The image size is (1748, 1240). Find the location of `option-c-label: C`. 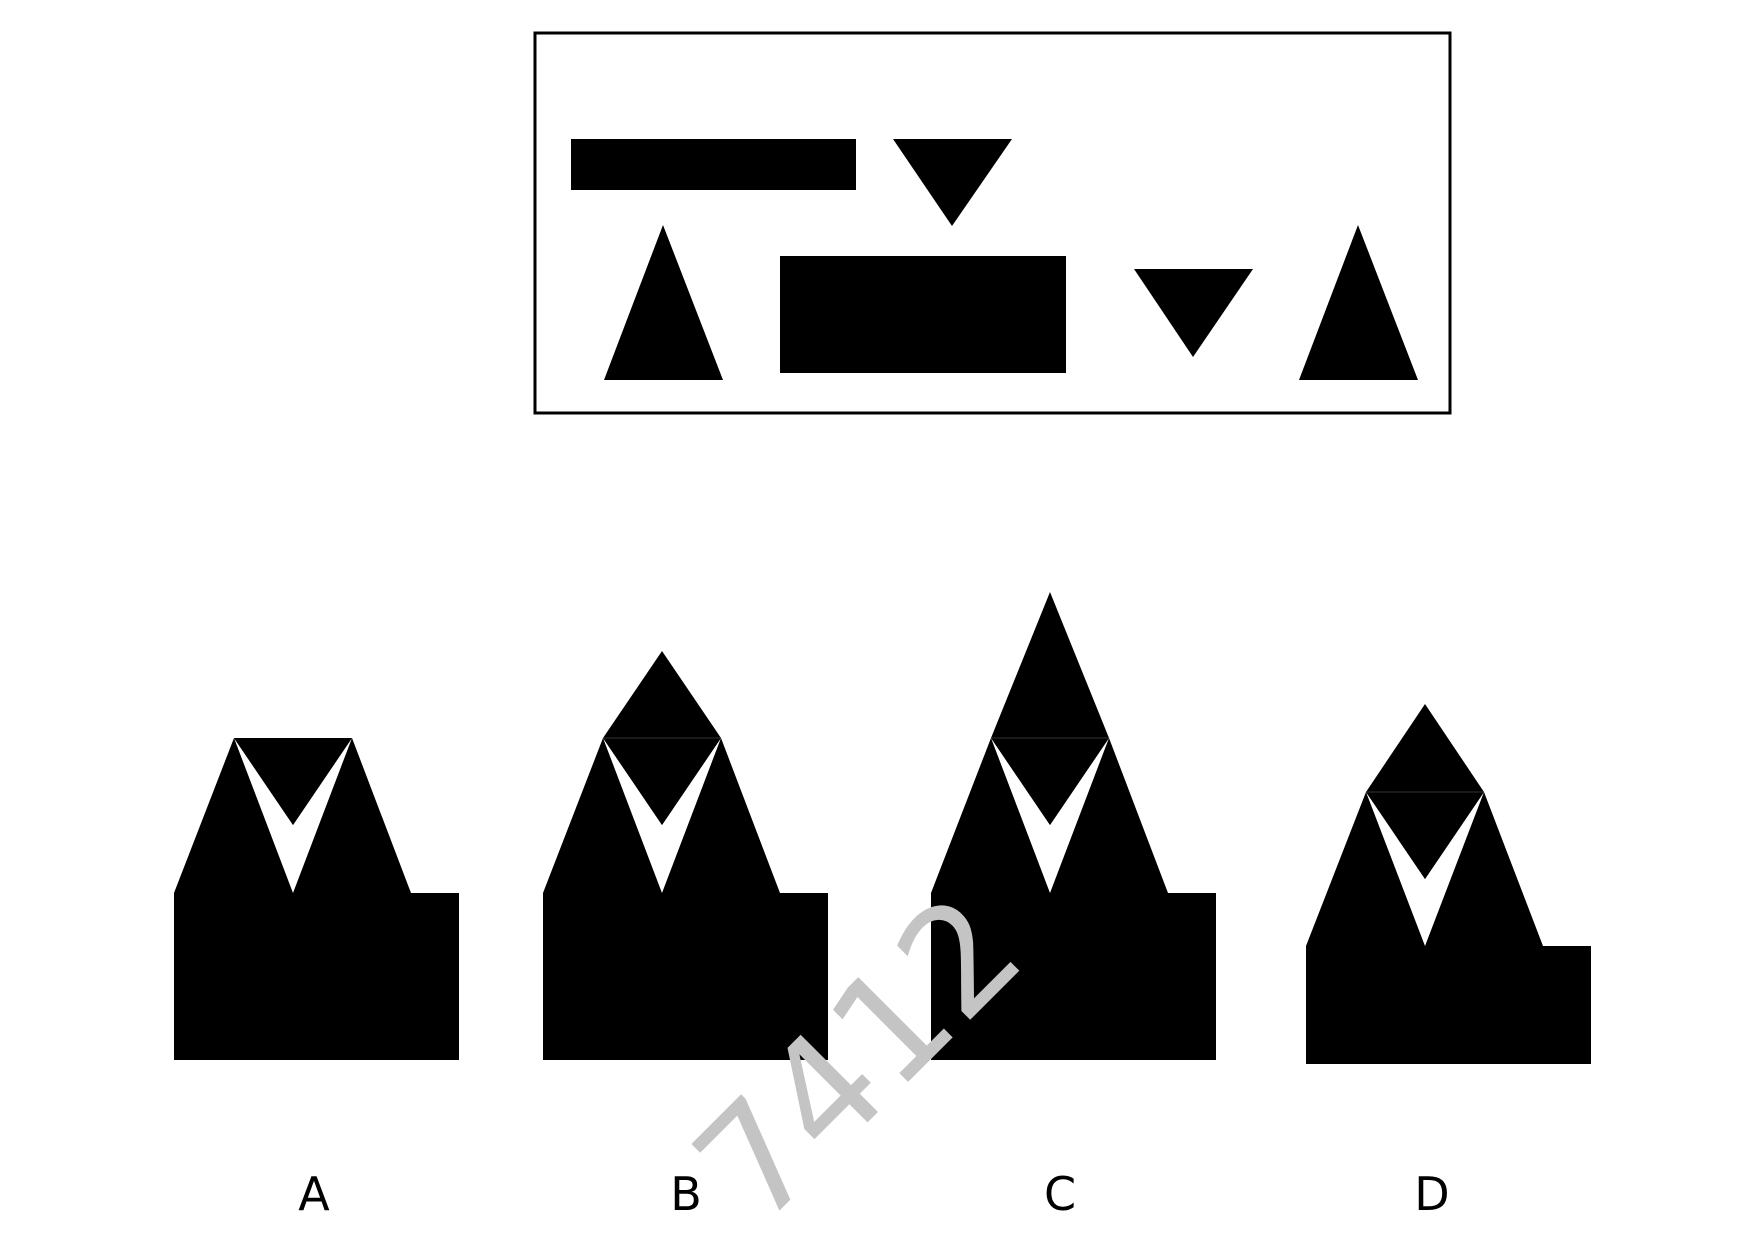

option-c-label: C is located at coordinates (1060, 1194).